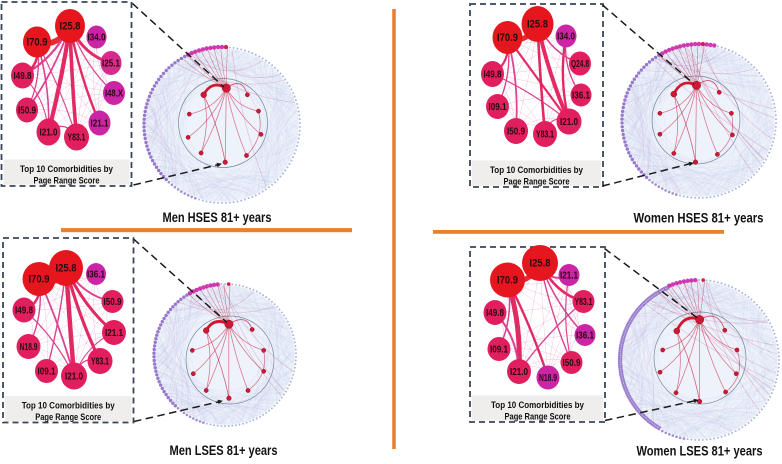 This screenshot has width=782, height=464. I want to click on svg-text: I48.X, so click(114, 94).